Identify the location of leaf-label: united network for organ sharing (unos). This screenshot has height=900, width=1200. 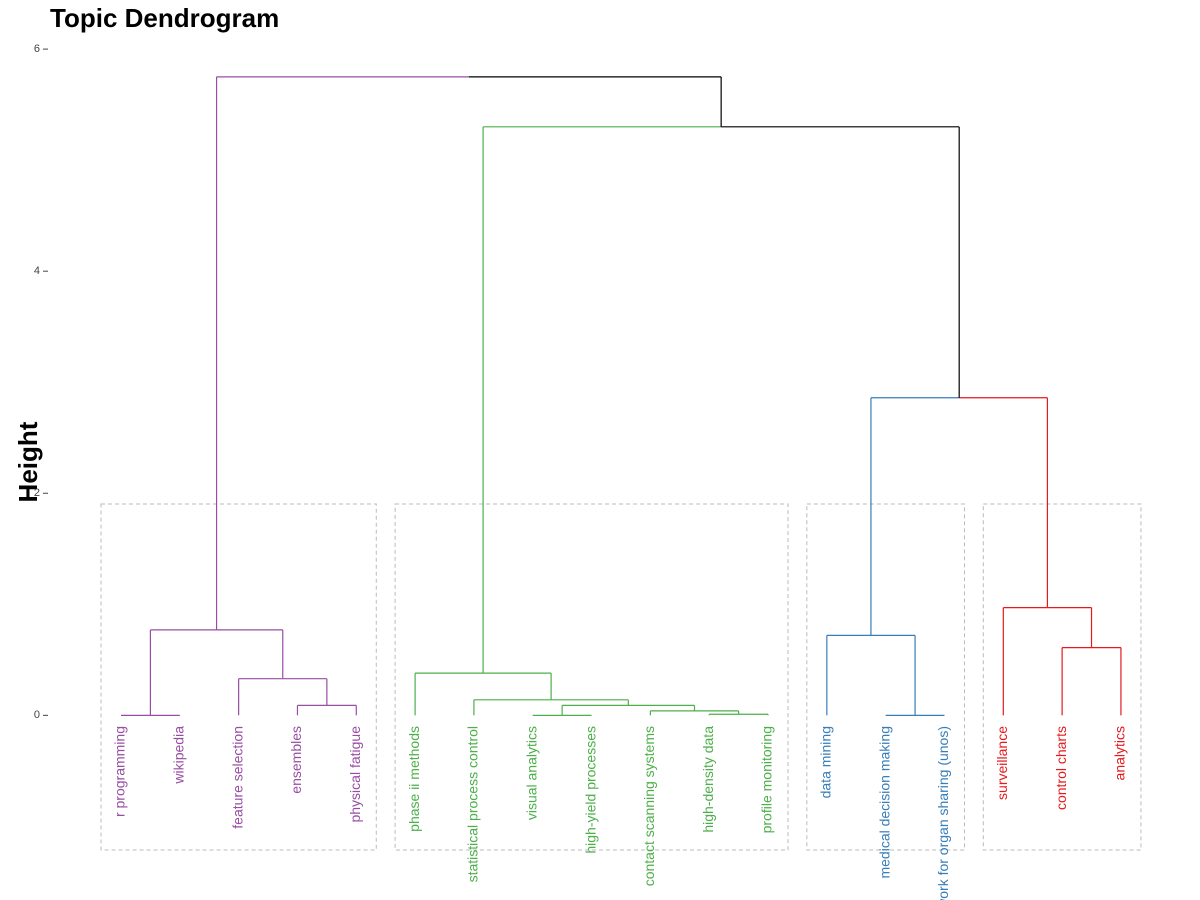
(943, 813).